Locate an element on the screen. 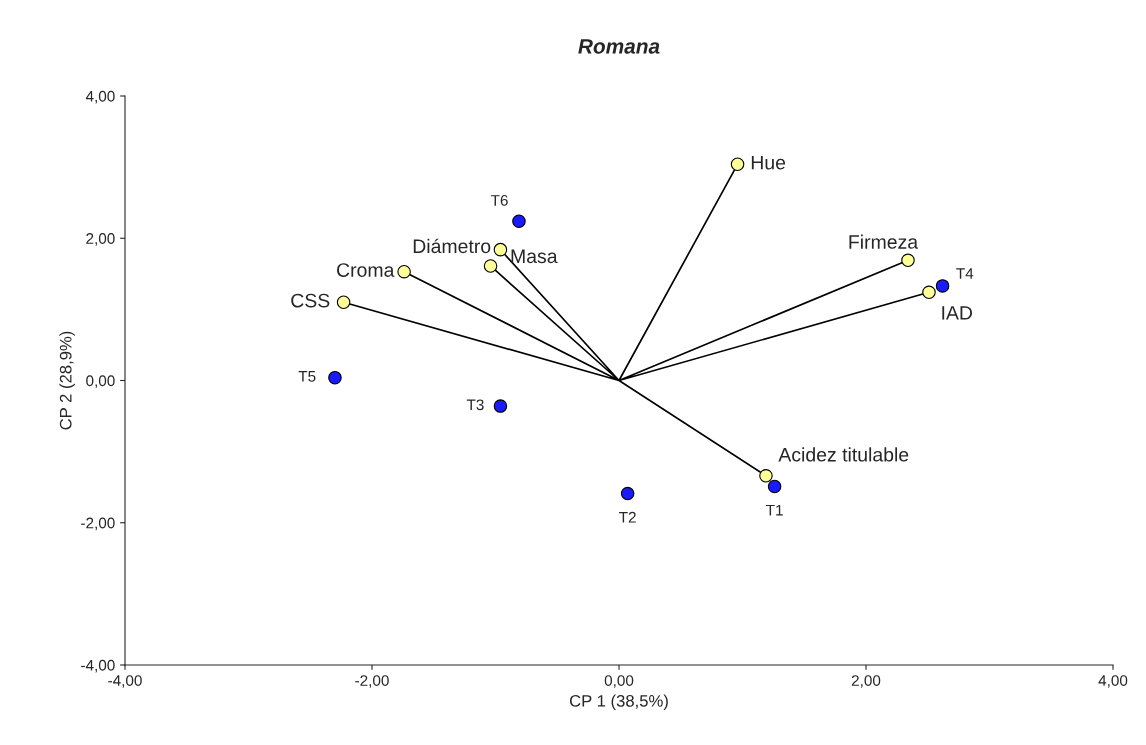  data-label: T2 is located at coordinates (627, 517).